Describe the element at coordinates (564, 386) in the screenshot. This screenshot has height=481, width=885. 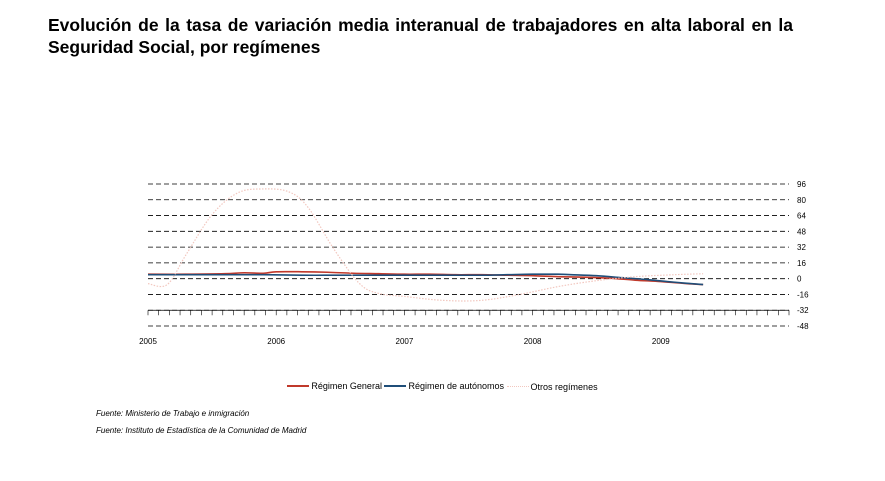
I see `legend-label-otros: Otros regímenes` at that location.